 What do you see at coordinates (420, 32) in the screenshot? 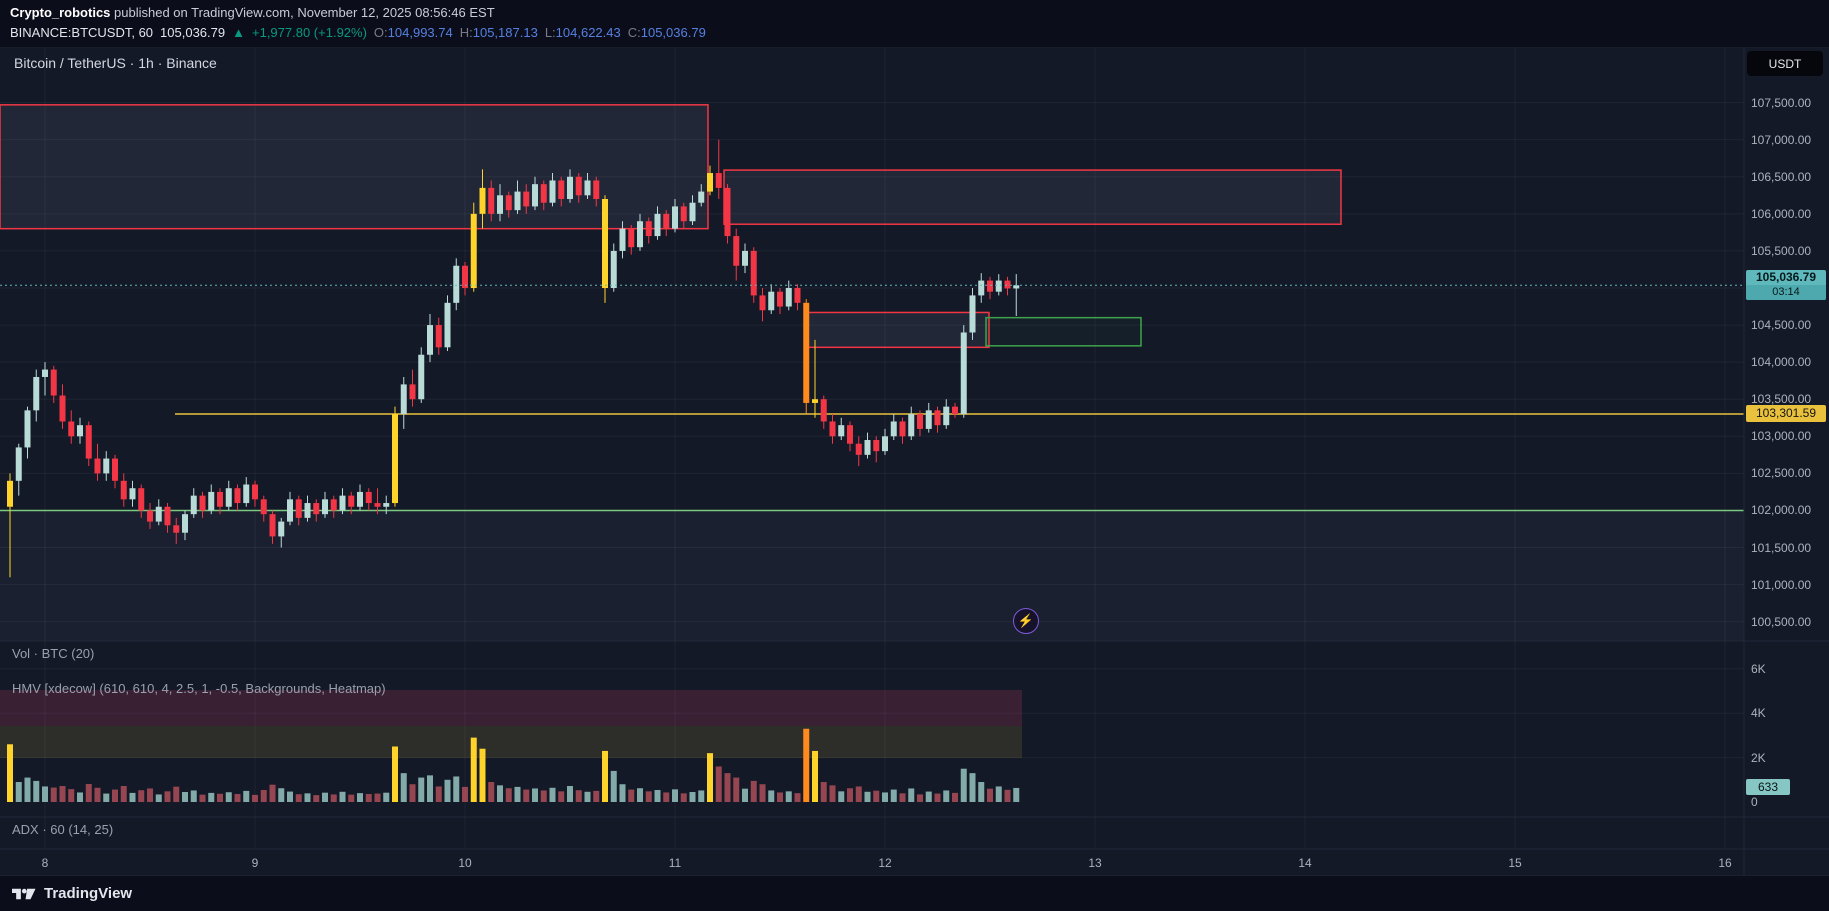
I see `open-value: 104,993.74` at bounding box center [420, 32].